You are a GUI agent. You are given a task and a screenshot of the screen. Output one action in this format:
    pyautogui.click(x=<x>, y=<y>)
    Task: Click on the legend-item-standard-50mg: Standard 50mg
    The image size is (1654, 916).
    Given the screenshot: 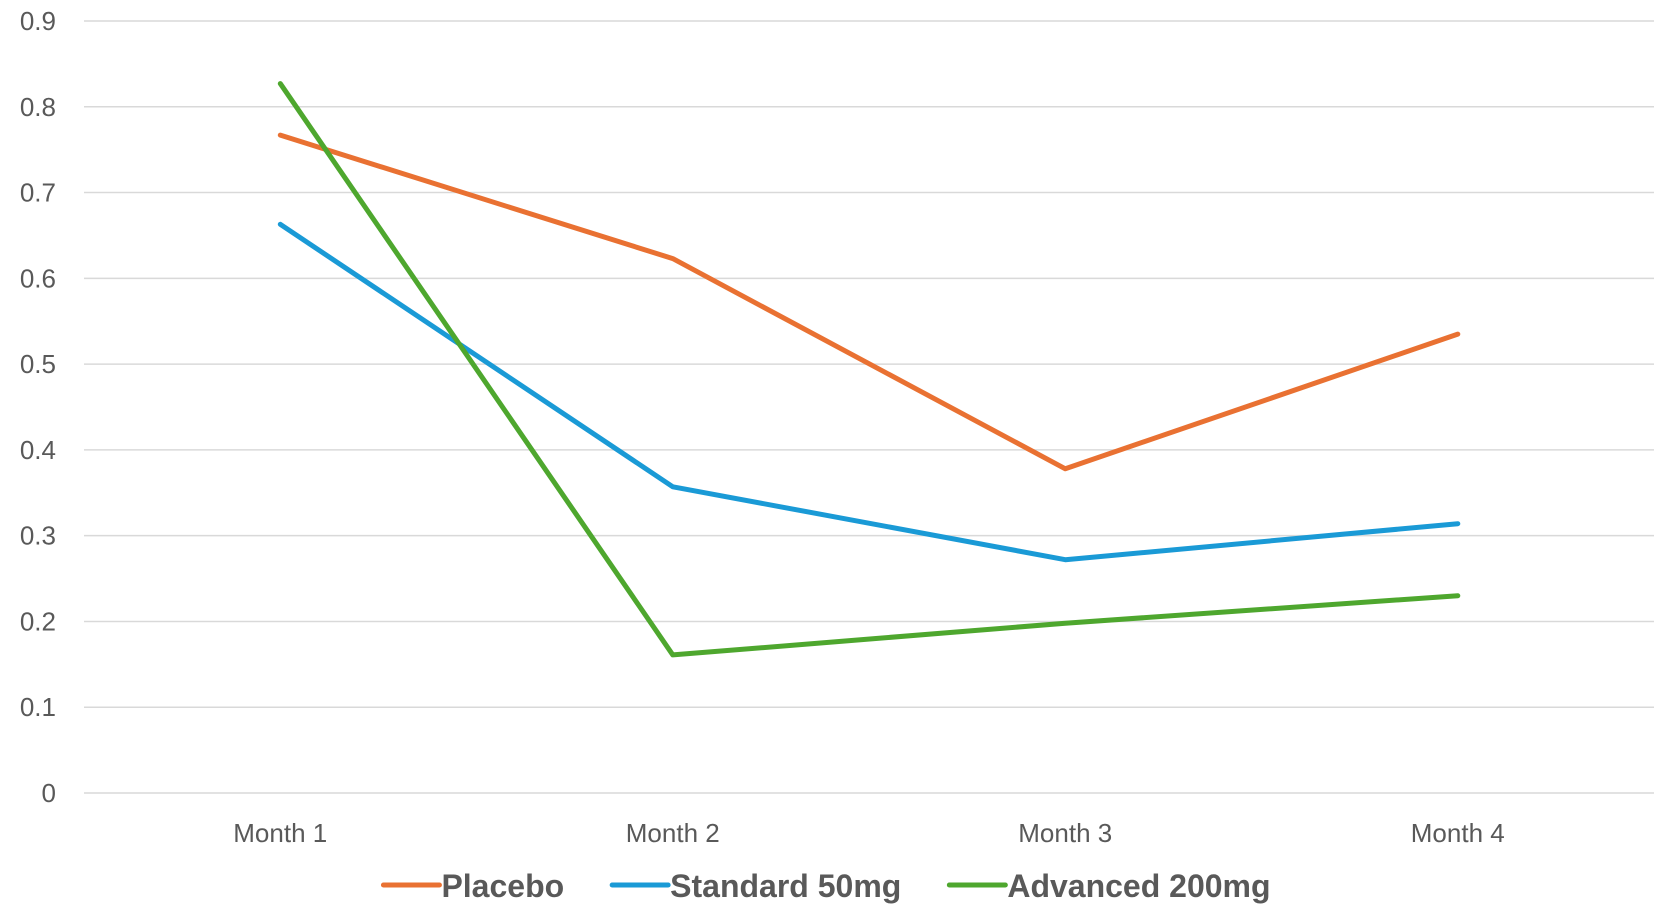 What is the action you would take?
    pyautogui.click(x=755, y=886)
    